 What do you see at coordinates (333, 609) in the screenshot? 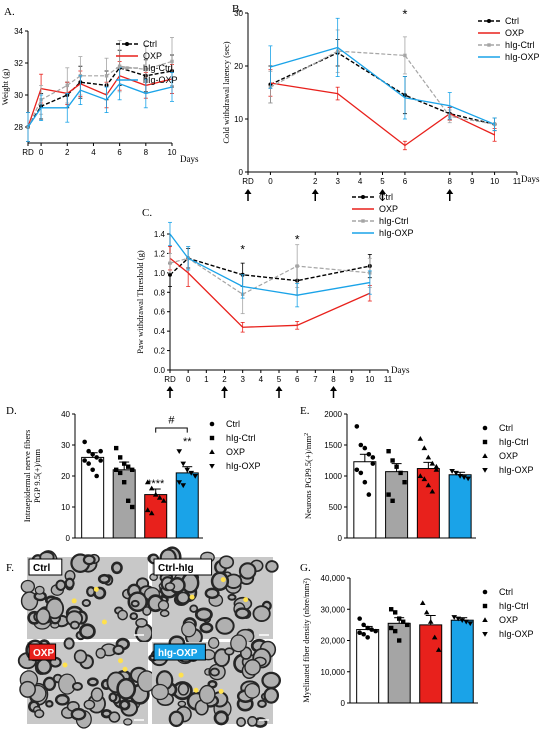
I see `y-tick-label: 30,000` at bounding box center [333, 609].